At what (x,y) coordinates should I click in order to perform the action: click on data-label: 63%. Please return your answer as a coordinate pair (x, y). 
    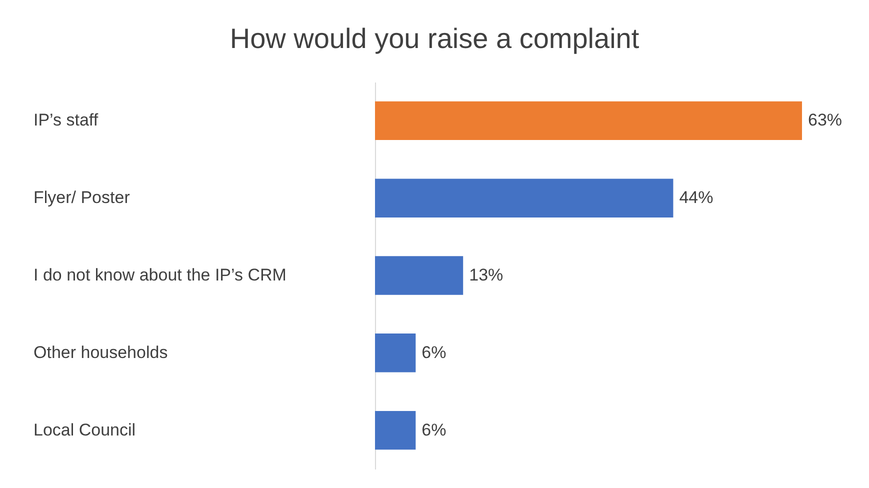
    Looking at the image, I should click on (825, 120).